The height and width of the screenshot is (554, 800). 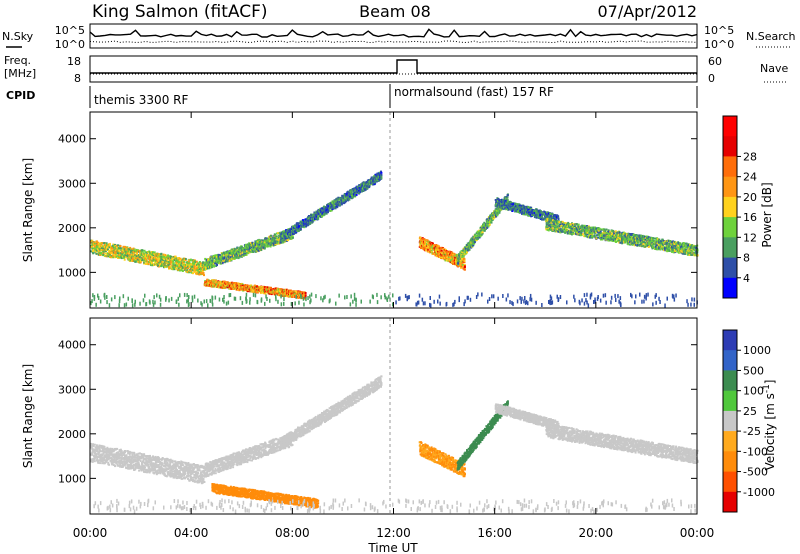 I want to click on noise-left-tick-low: 10^0, so click(x=70, y=44).